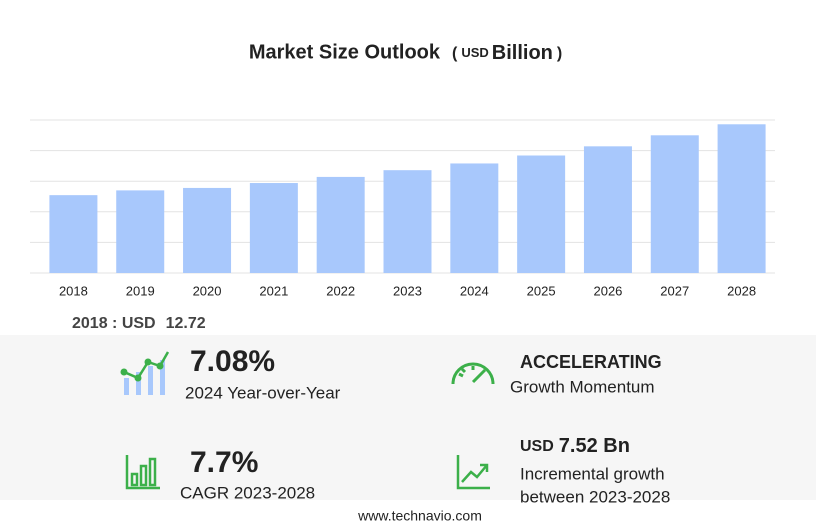 Image resolution: width=816 pixels, height=528 pixels. I want to click on x-tick-label: 2027, so click(674, 290).